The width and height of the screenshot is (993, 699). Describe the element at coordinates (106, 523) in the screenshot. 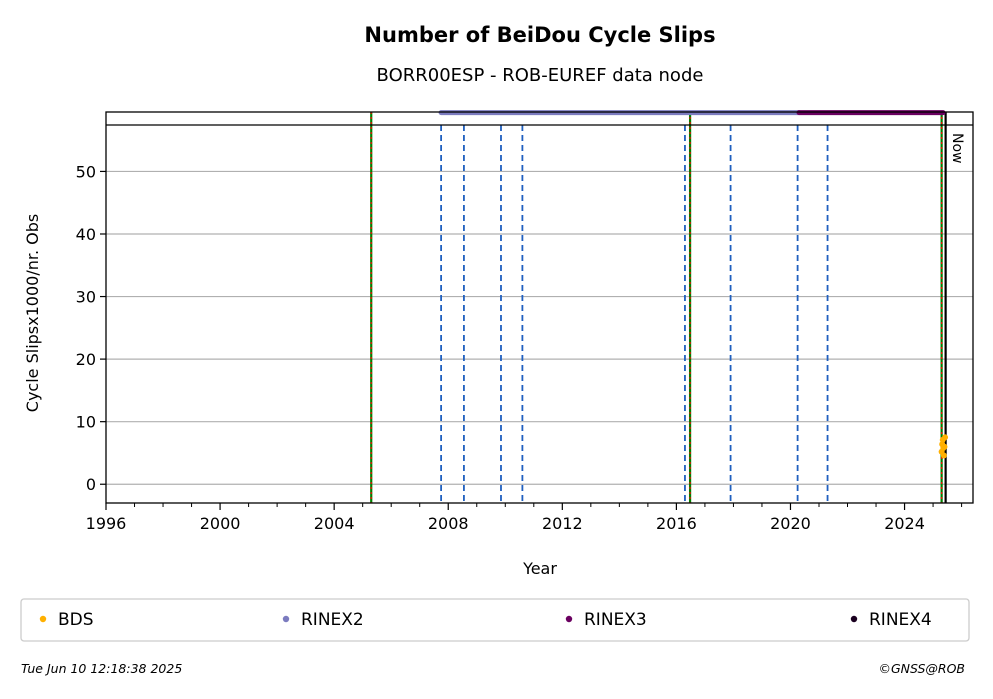

I see `x-tick-label: 1996` at that location.